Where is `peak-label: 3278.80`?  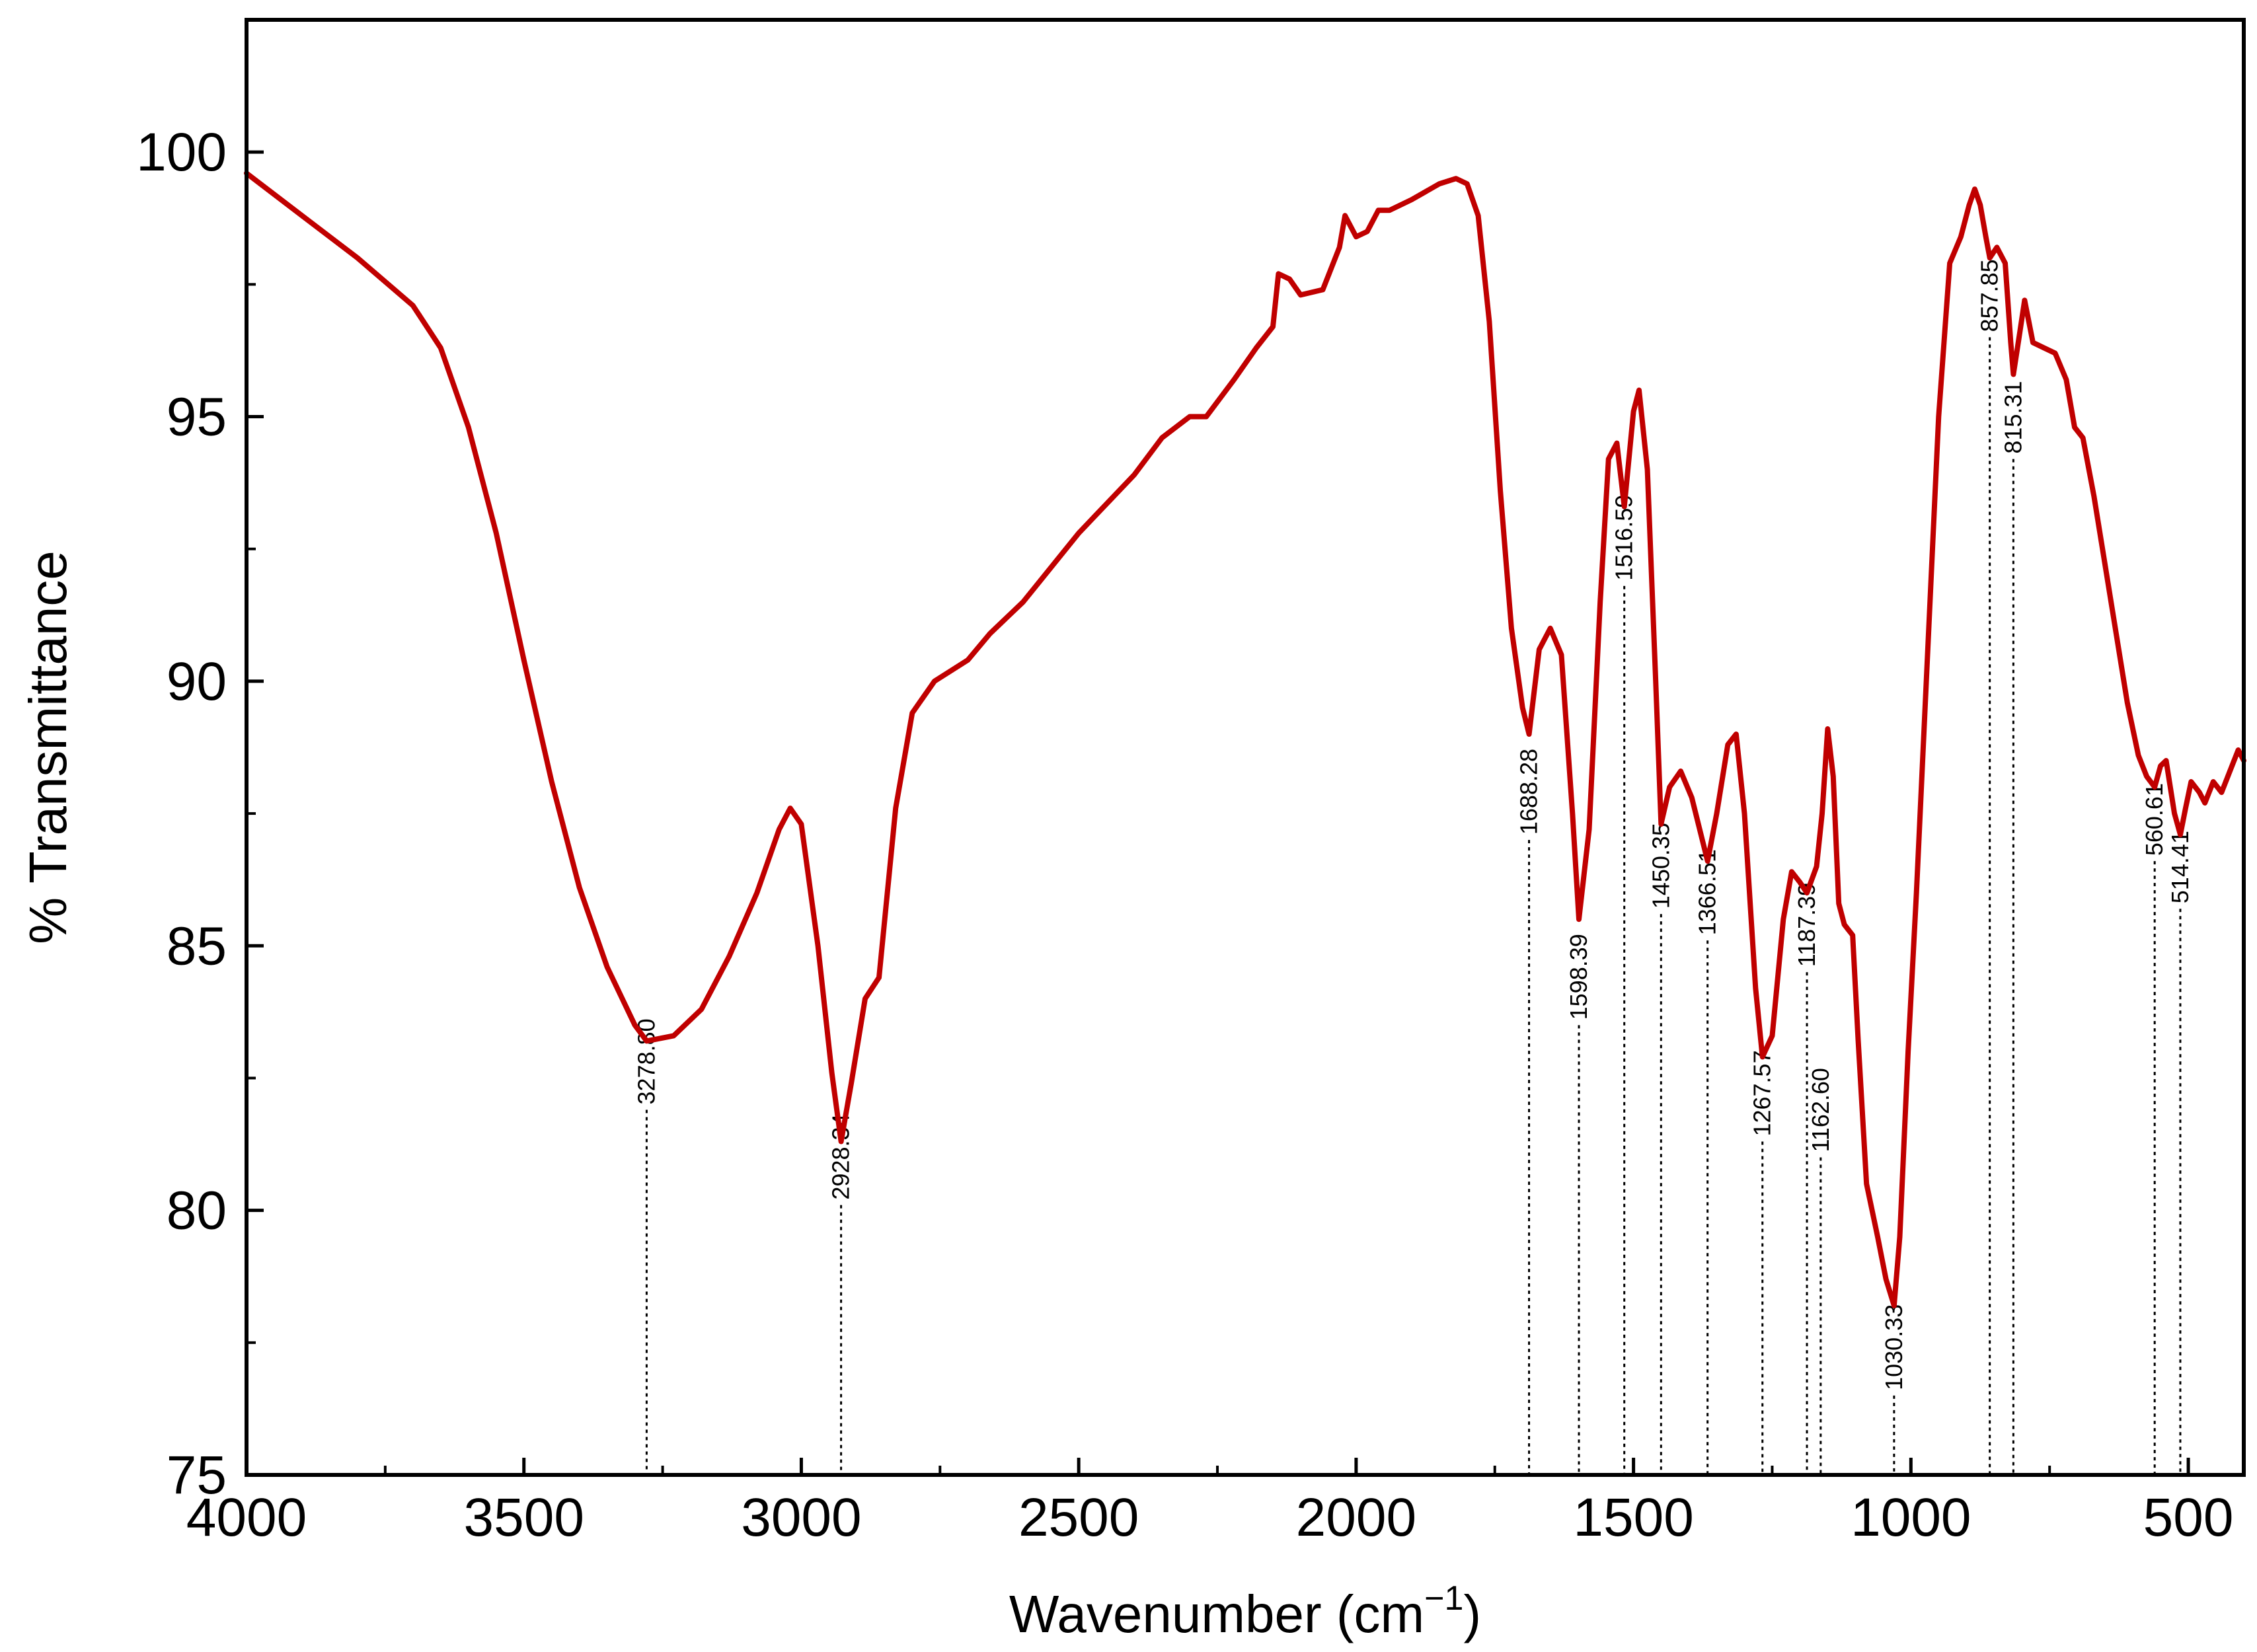 peak-label: 3278.80 is located at coordinates (646, 1061).